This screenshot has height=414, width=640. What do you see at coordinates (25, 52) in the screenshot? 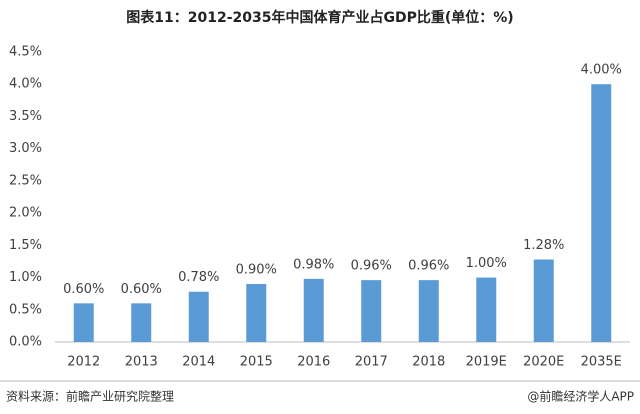
I see `y-tick-label: 4.5%` at bounding box center [25, 52].